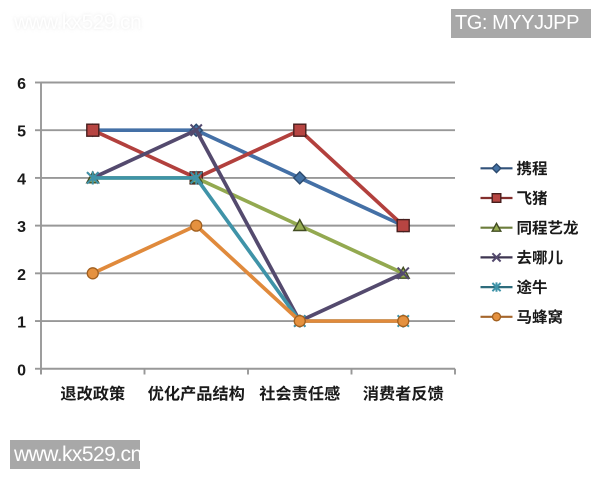  I want to click on svg-text: 3, so click(21, 227).